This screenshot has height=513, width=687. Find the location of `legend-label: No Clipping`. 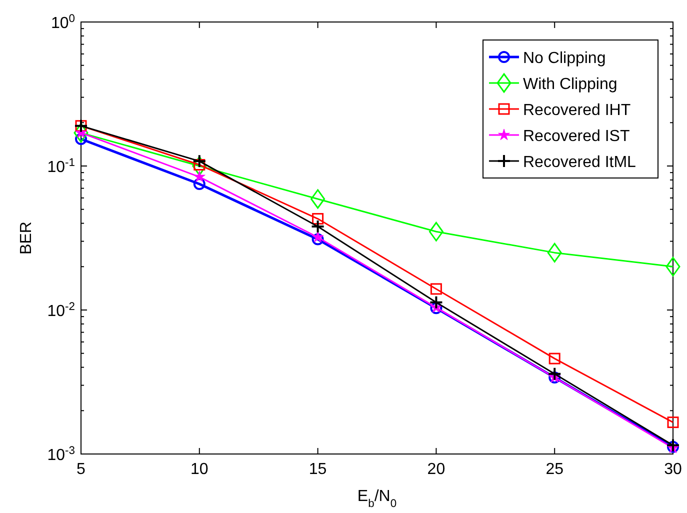

legend-label: No Clipping is located at coordinates (564, 58).